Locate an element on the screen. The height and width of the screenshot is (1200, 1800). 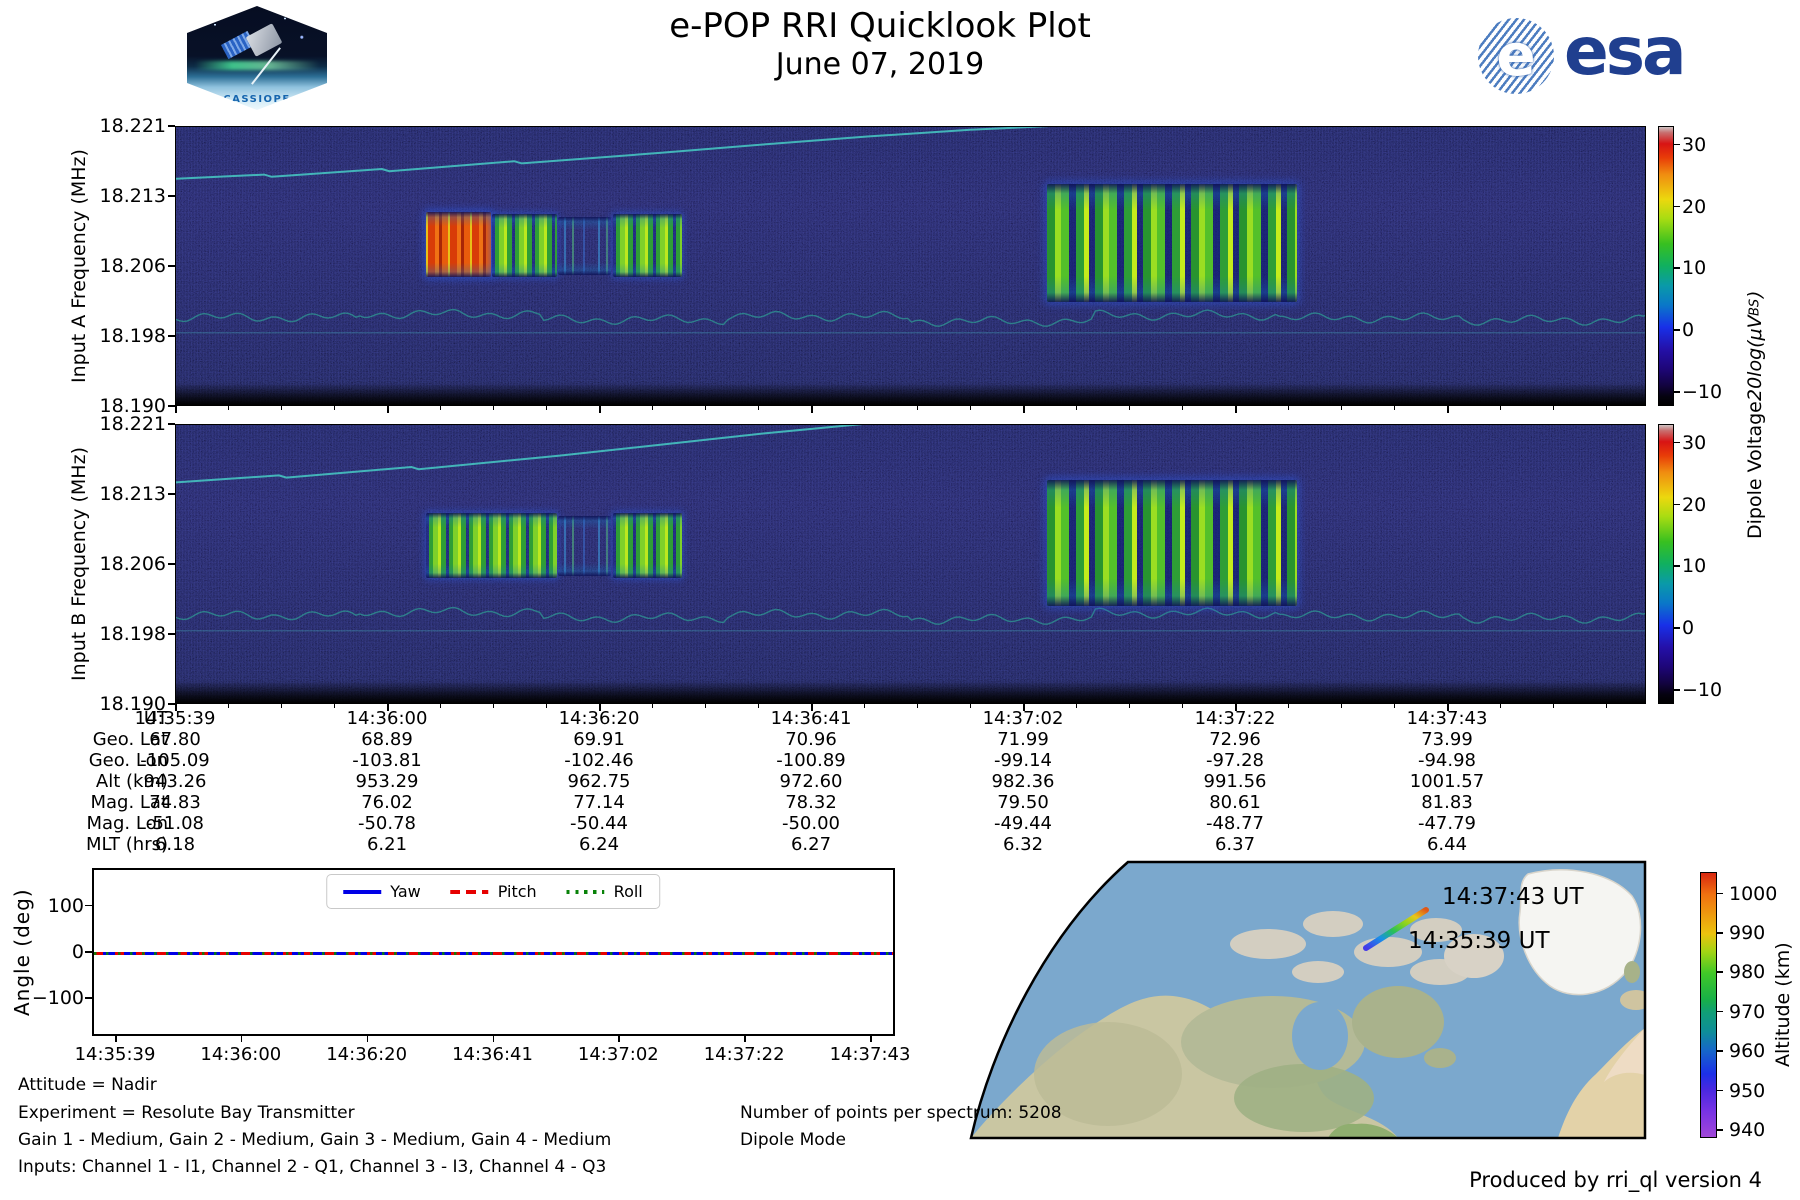
ephemeris-value: 78.32 is located at coordinates (811, 802).